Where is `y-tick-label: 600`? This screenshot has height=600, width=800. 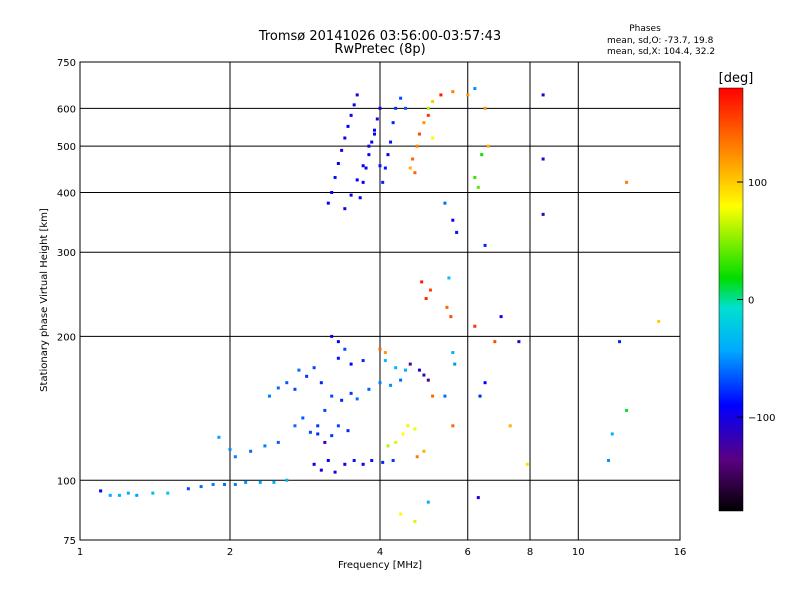
y-tick-label: 600 is located at coordinates (66, 109).